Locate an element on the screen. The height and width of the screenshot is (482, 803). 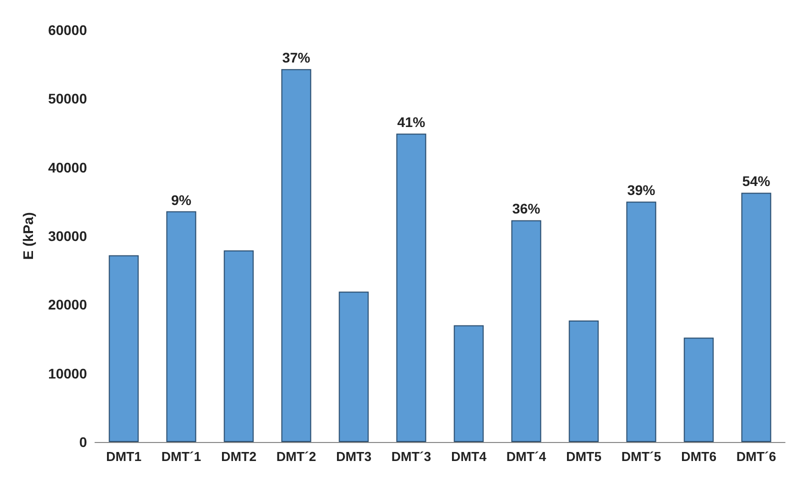
annotation: 41% is located at coordinates (411, 122).